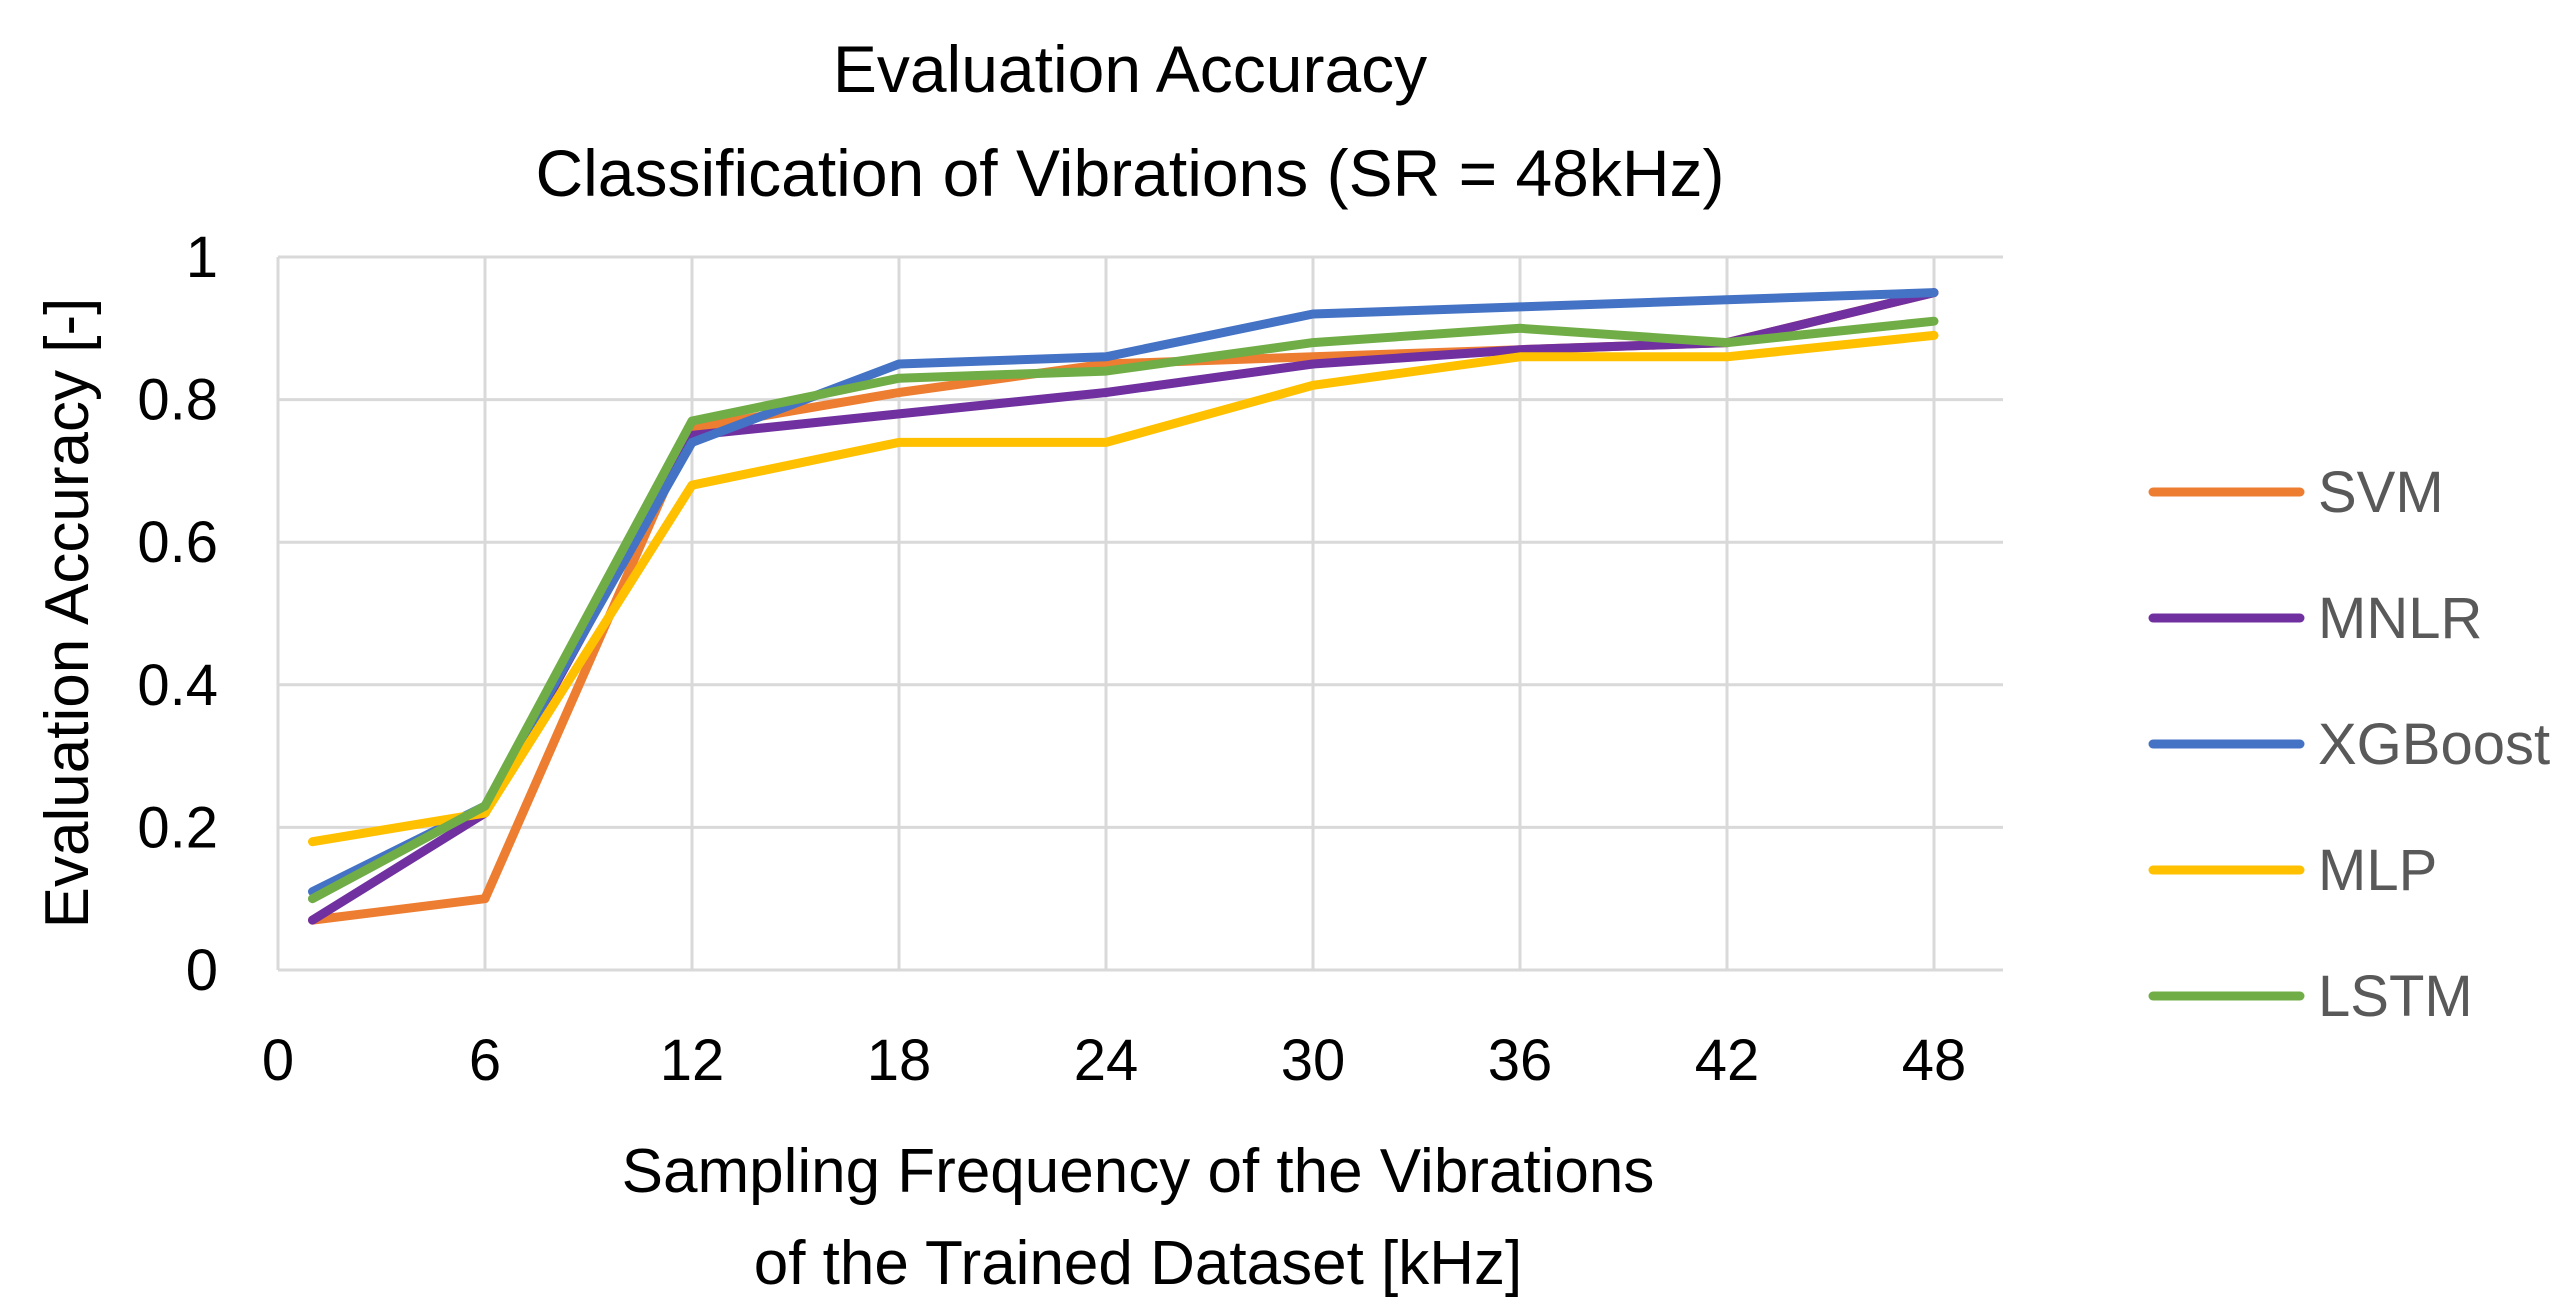 This screenshot has height=1315, width=2574. I want to click on x-axis-label-line2: of the Trained Dataset [kHz], so click(1138, 1263).